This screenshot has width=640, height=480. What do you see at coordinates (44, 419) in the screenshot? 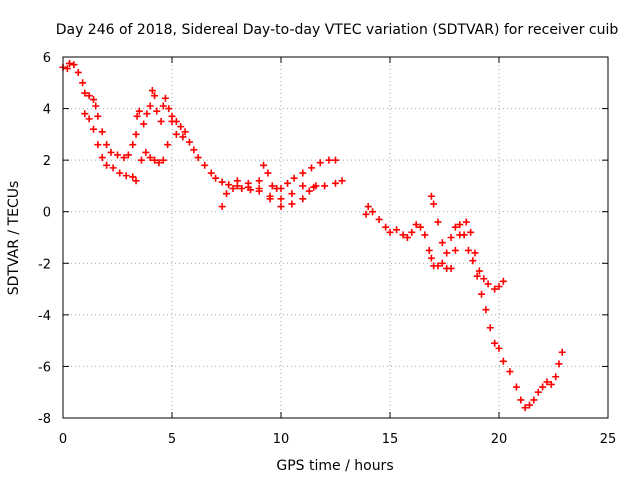
I see `y-tick-label: -8` at bounding box center [44, 419].